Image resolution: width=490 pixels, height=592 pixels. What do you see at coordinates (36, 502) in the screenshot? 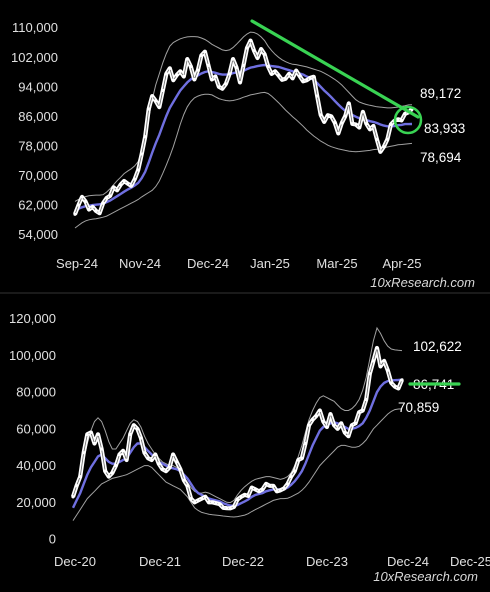
I see `y-tick-label: 20,000` at bounding box center [36, 502].